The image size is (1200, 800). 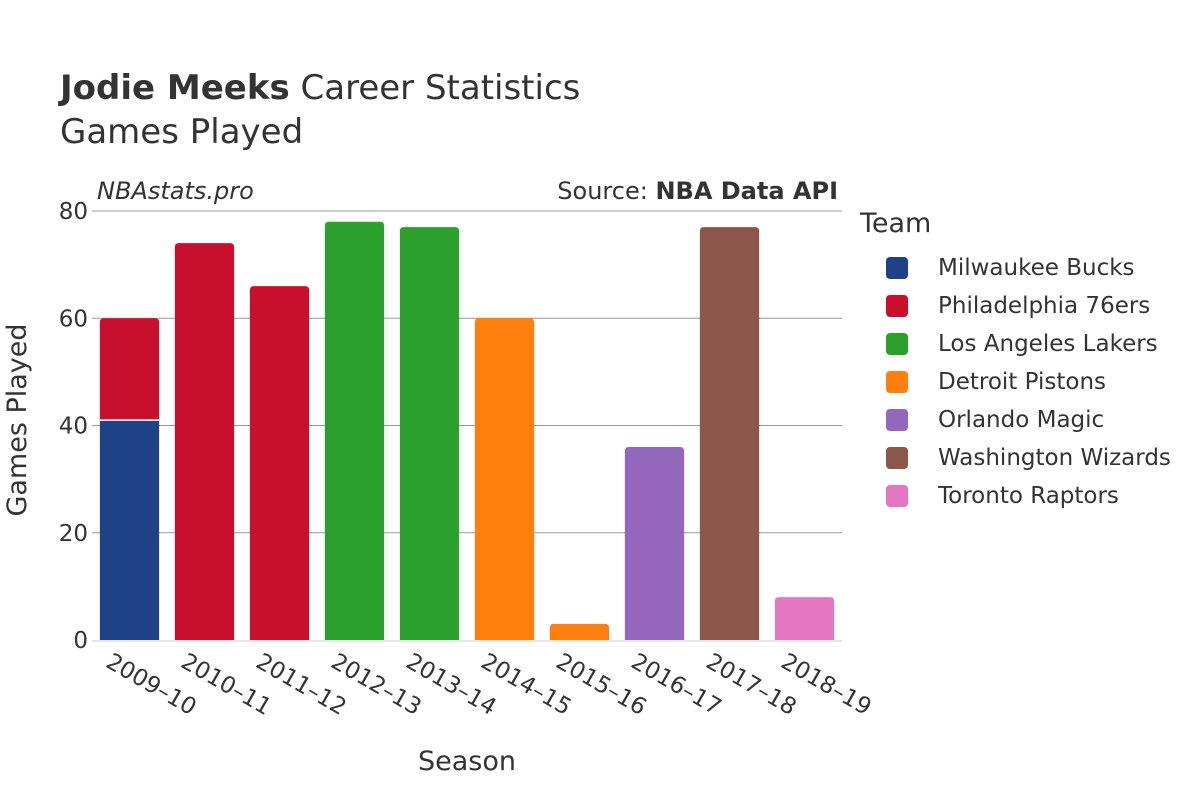 I want to click on legend-label: Philadelphia 76ers, so click(x=1044, y=306).